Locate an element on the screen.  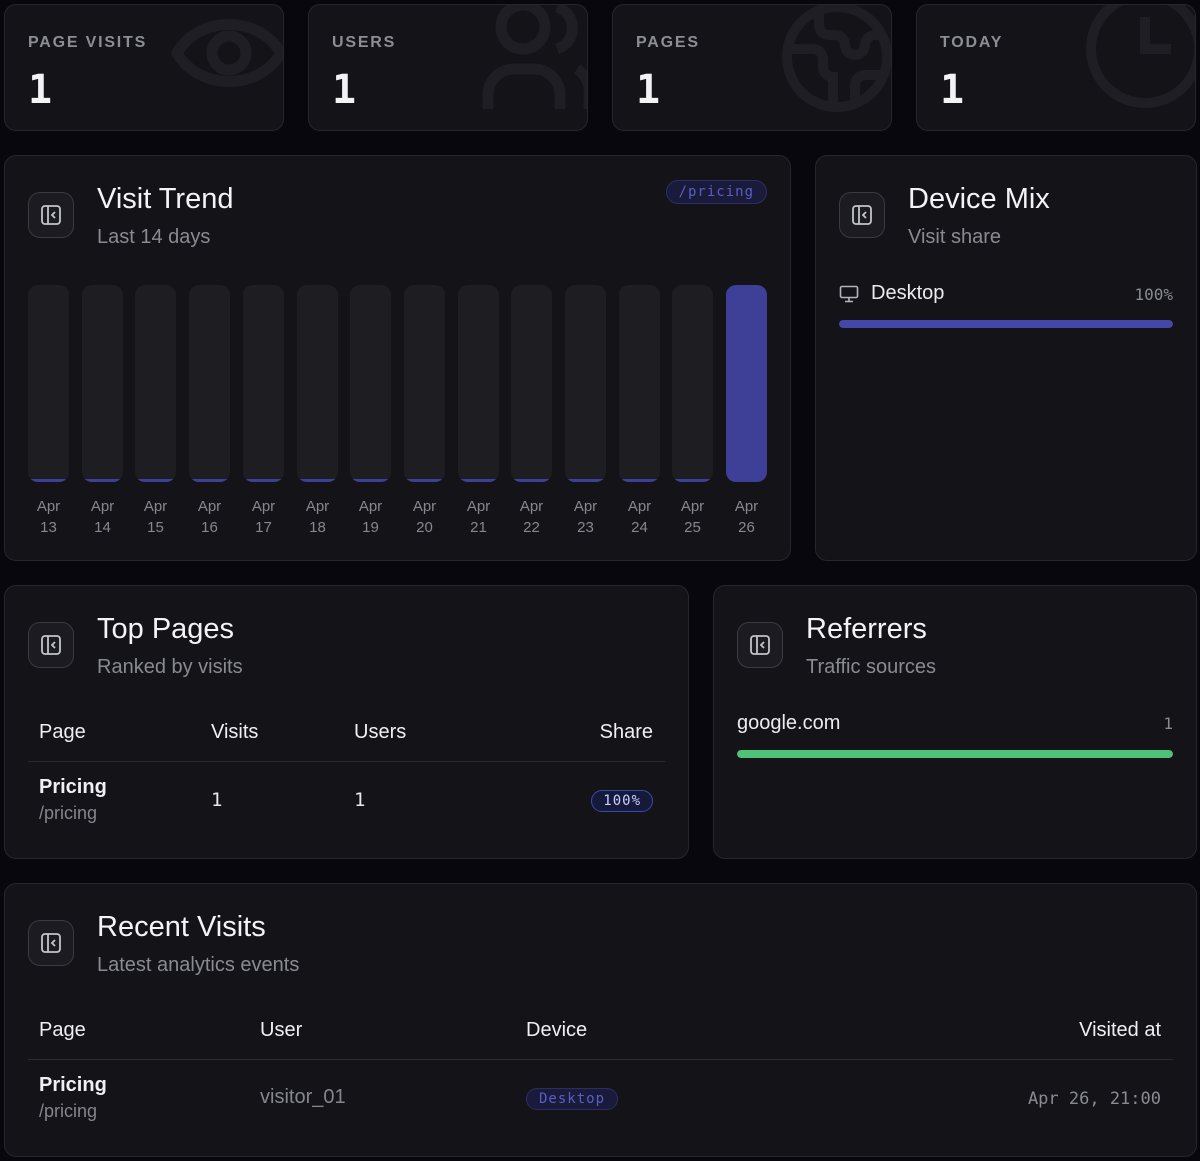
trend-bar-label: Apr 15 is located at coordinates (155, 517).